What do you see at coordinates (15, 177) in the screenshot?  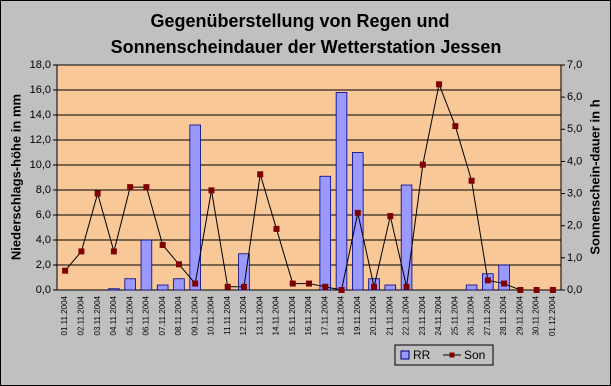 I see `y-axis-title: Niederschlags-höhe in mm` at bounding box center [15, 177].